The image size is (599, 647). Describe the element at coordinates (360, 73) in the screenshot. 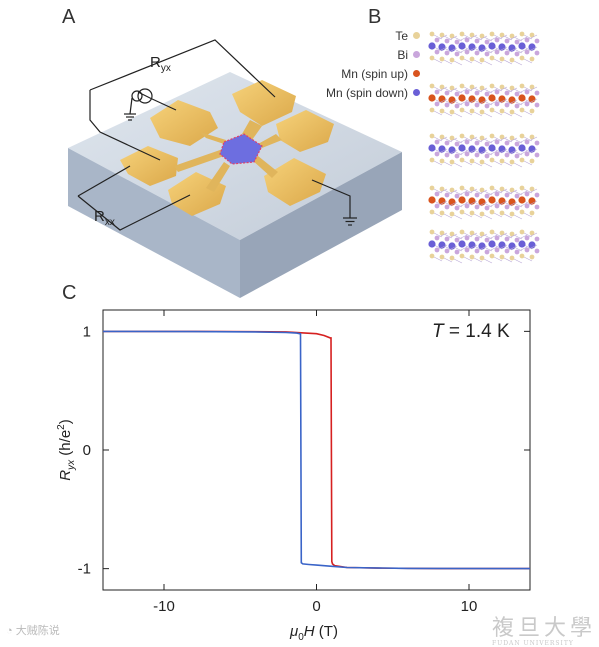

I see `legend-item-mn-up: Mn (spin up)` at that location.